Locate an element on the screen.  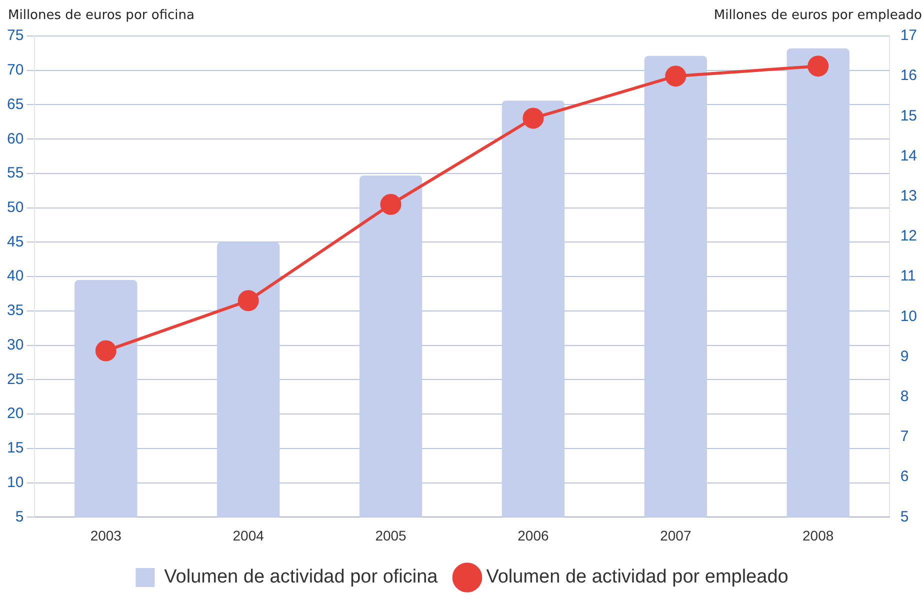
y2-tick-label: 11 is located at coordinates (908, 276).